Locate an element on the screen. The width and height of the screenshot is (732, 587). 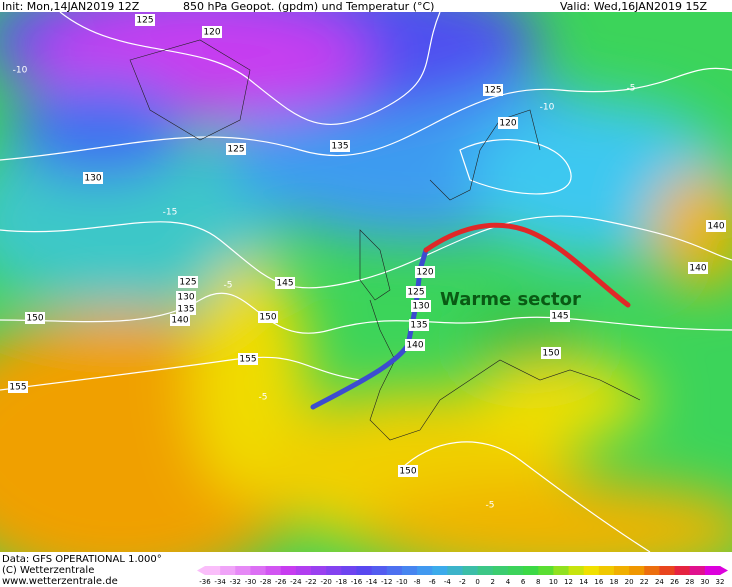
data-source: Data: GFS OPERATIONAL 1.000° is located at coordinates (82, 559).